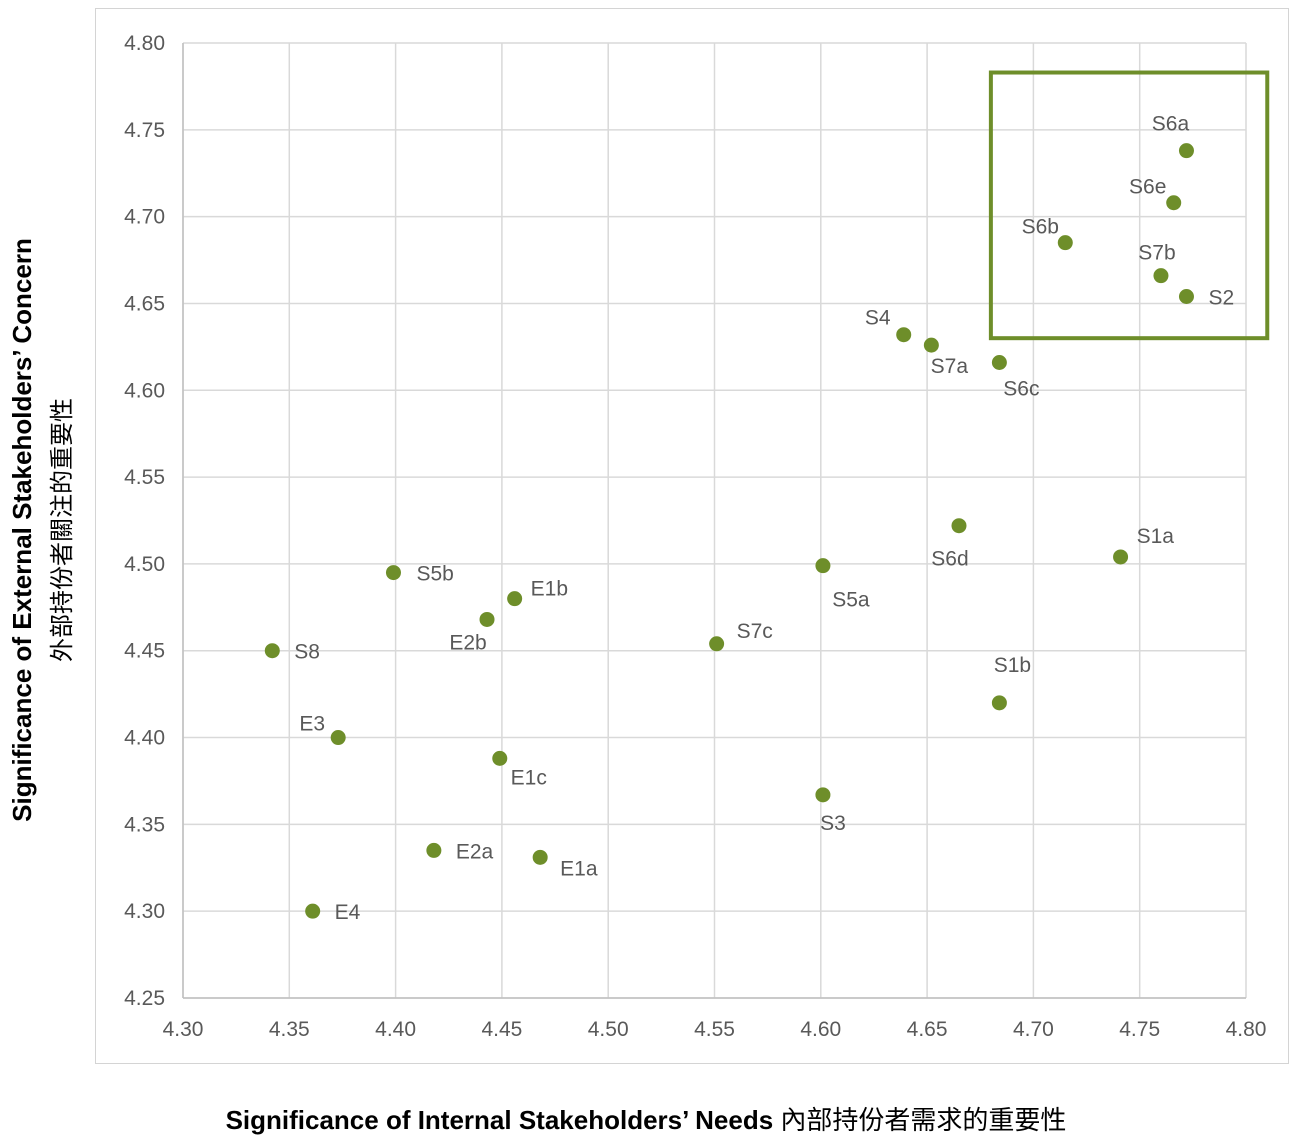  What do you see at coordinates (434, 574) in the screenshot?
I see `data-point-label: S5b` at bounding box center [434, 574].